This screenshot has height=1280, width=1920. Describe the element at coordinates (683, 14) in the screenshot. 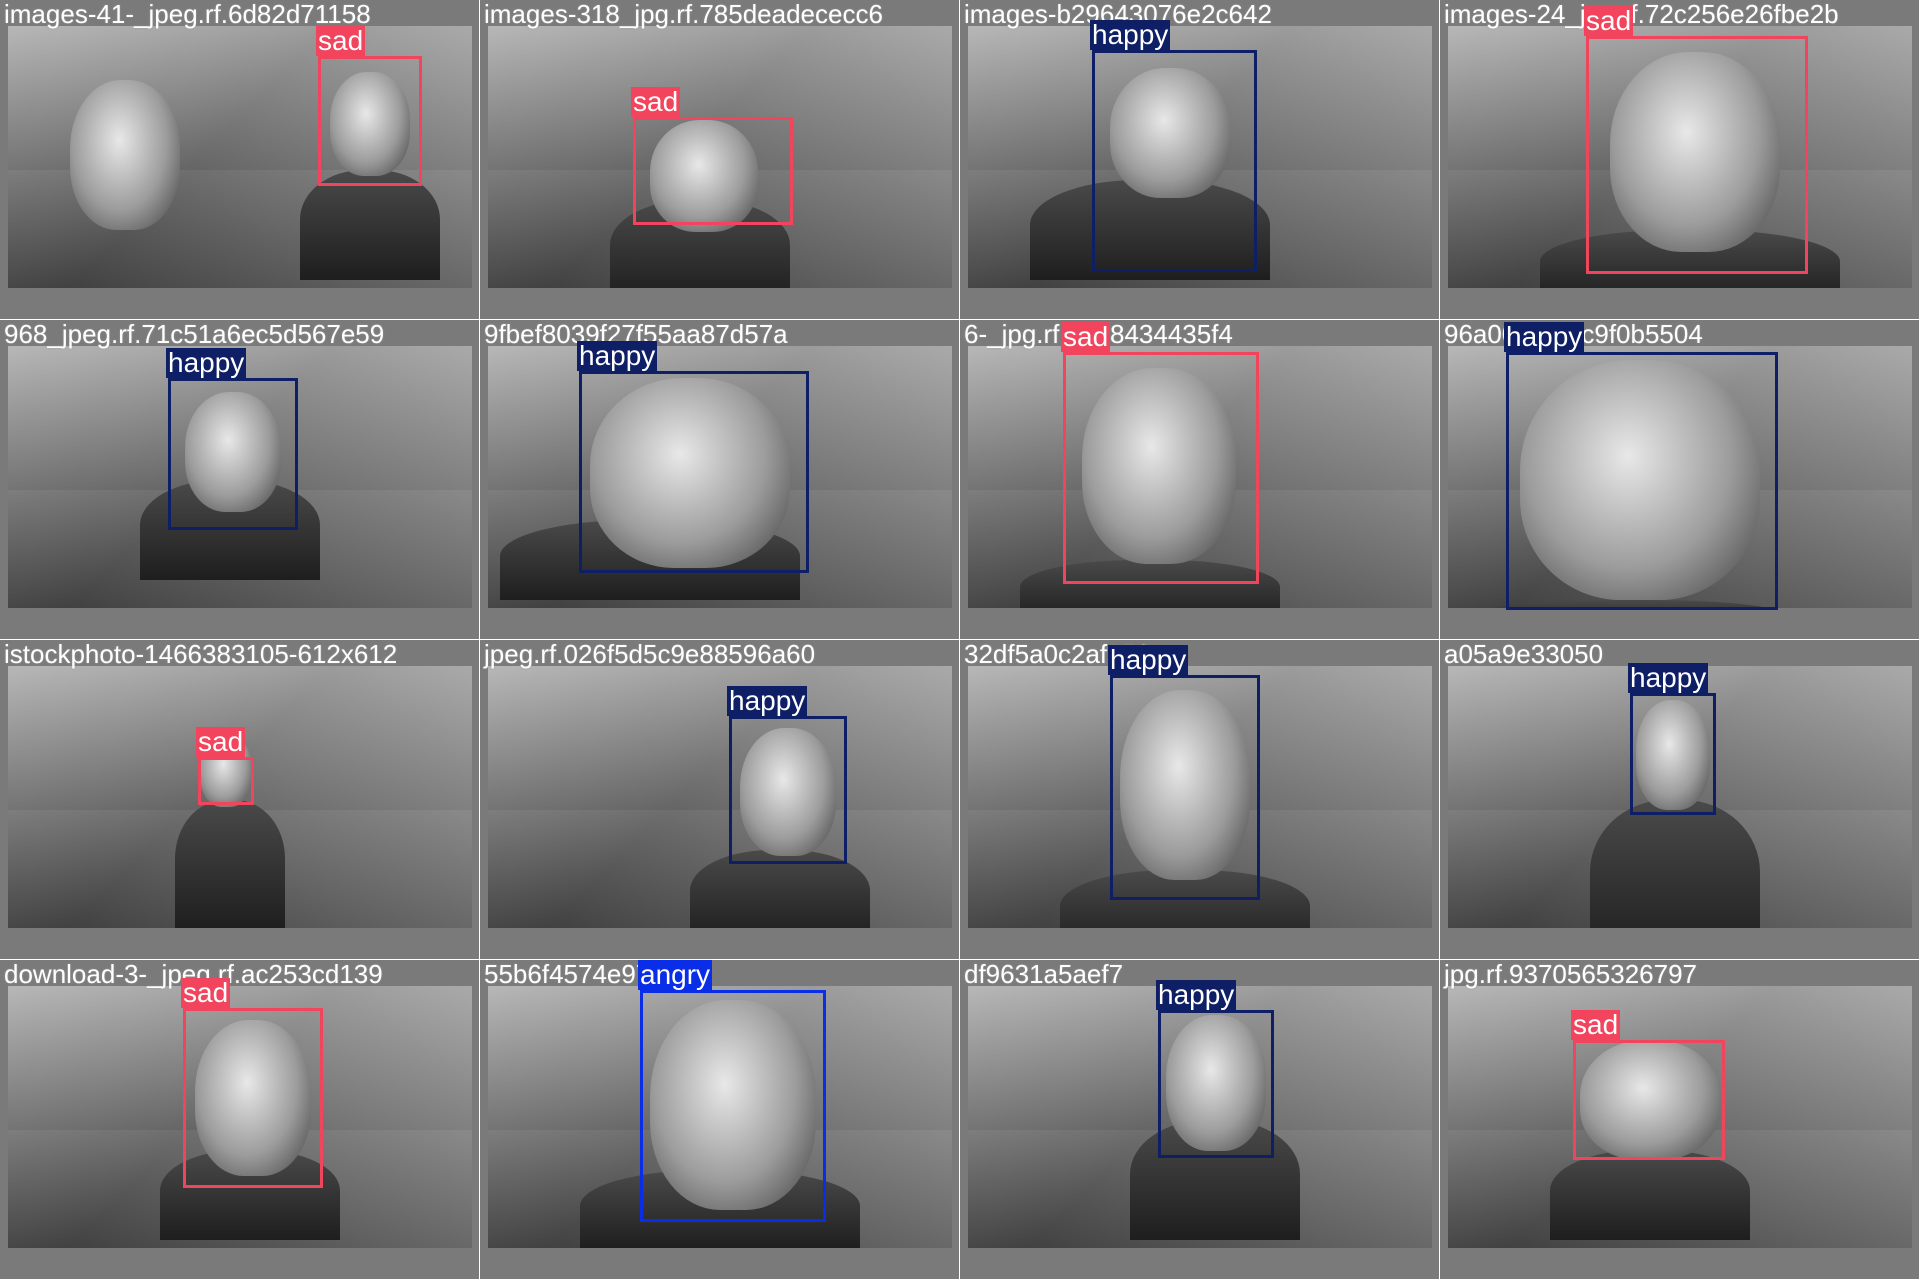

I see `filename-caption: images-318_jpg.rf.785deadececc6` at that location.